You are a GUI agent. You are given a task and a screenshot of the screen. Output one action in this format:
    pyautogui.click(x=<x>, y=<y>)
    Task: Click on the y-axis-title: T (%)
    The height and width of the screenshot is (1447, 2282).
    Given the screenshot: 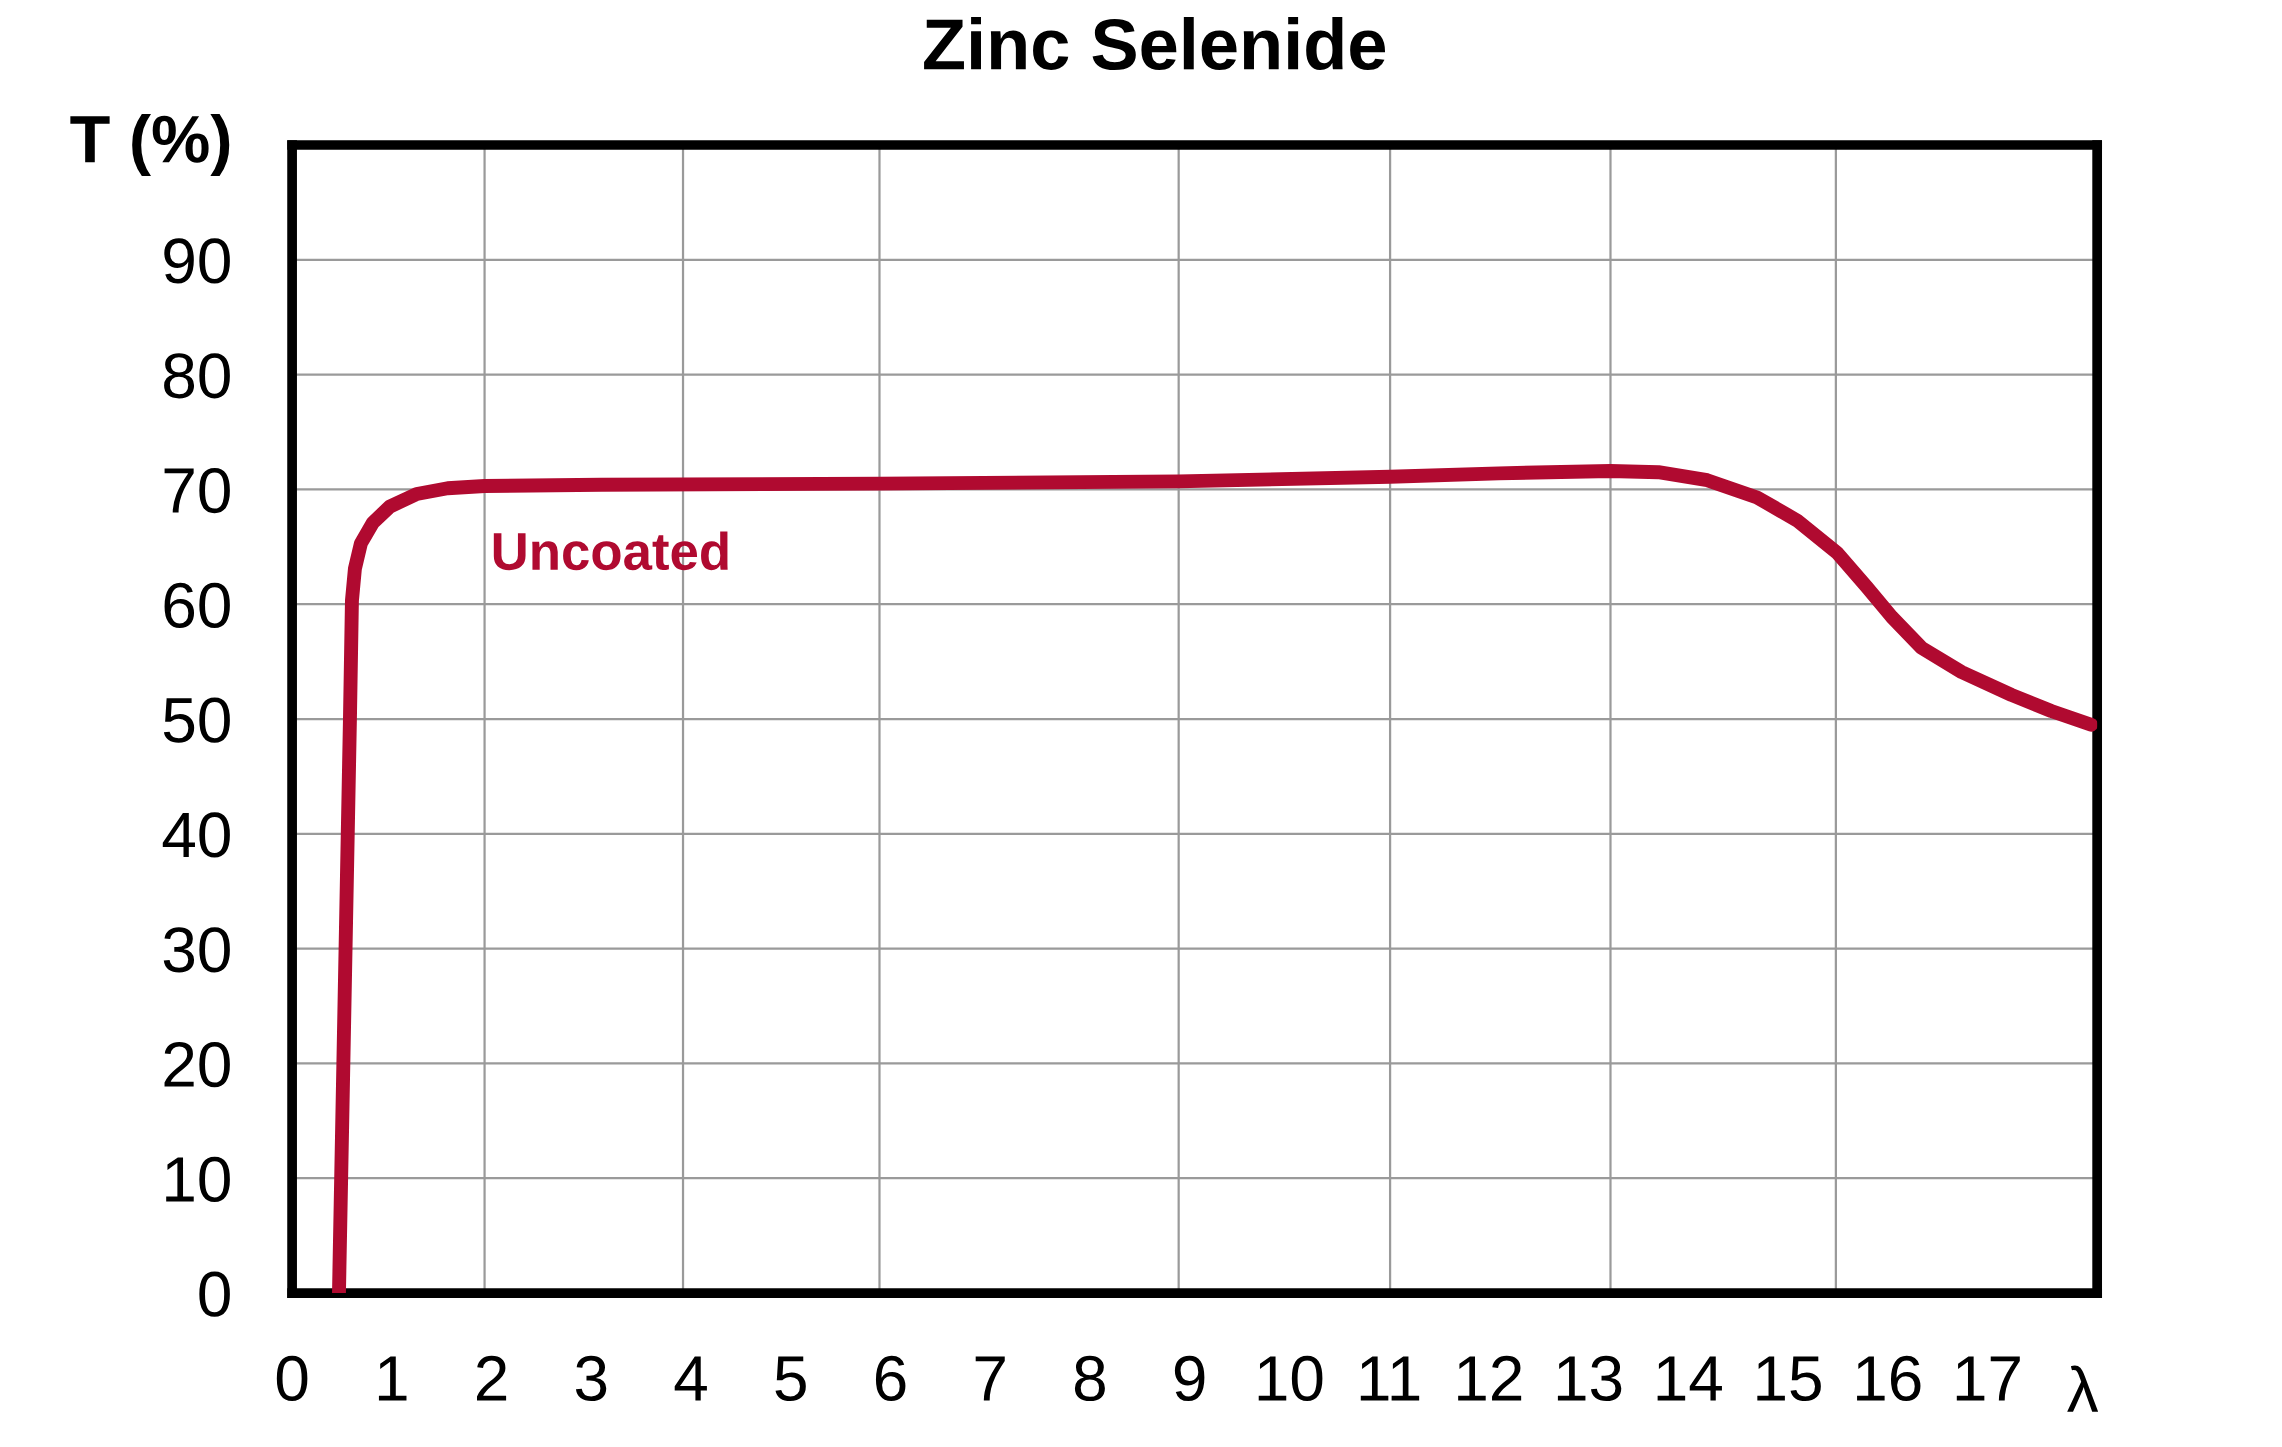 What is the action you would take?
    pyautogui.click(x=150, y=145)
    